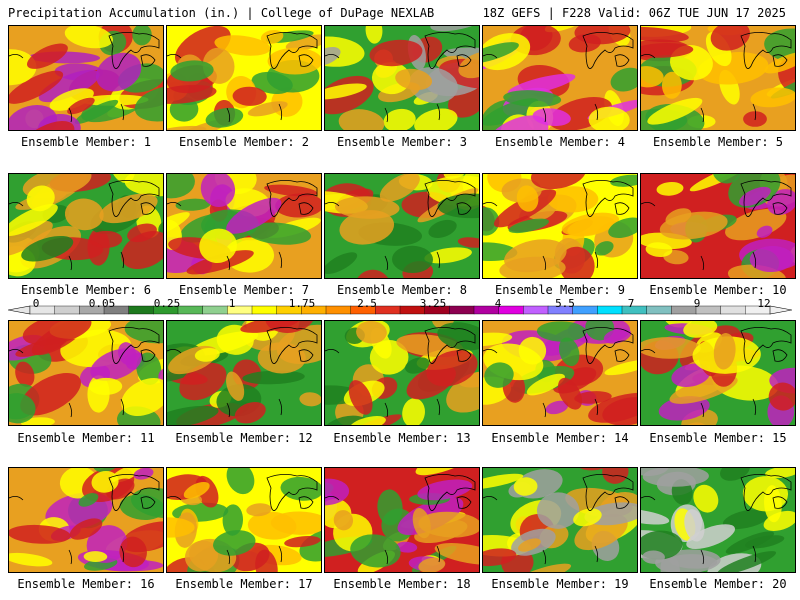 This screenshot has height=600, width=800. I want to click on ensemble-member-label: Ensemble Member: 17, so click(244, 584).